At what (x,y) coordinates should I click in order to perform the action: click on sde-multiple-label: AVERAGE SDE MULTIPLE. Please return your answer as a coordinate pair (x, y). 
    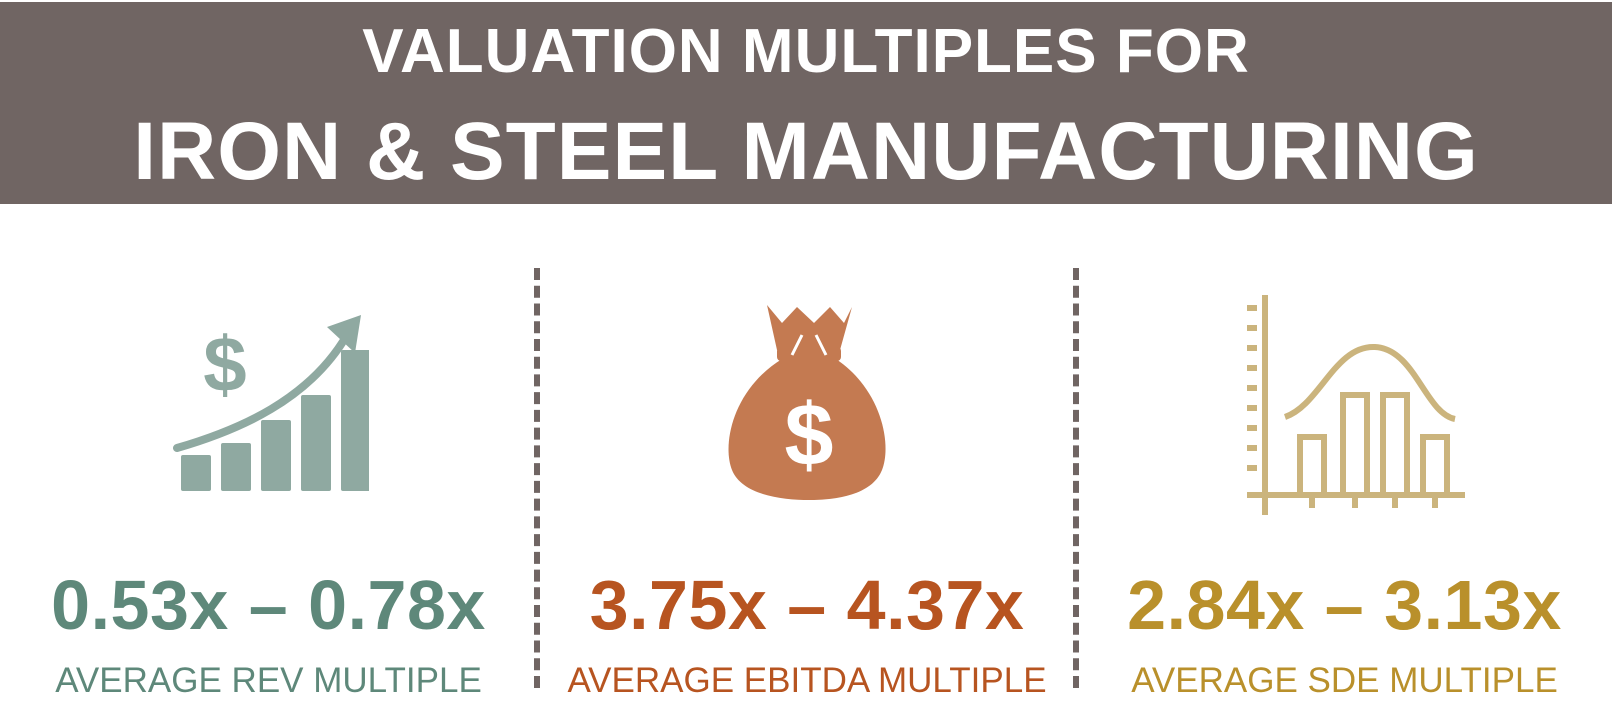
    Looking at the image, I should click on (1344, 680).